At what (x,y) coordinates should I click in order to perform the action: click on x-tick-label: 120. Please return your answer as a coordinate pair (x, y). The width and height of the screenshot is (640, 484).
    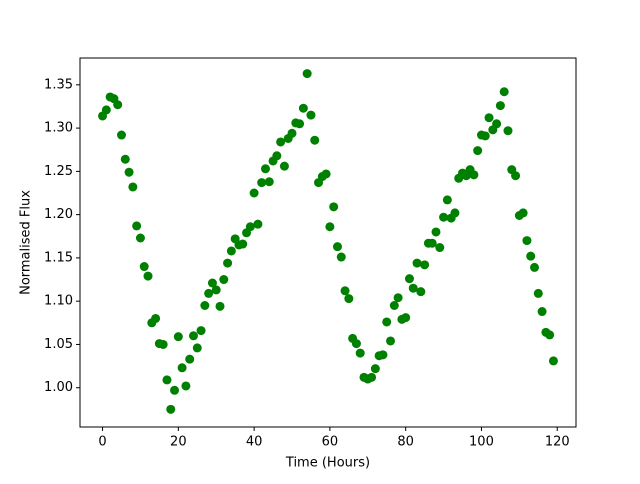
    Looking at the image, I should click on (557, 442).